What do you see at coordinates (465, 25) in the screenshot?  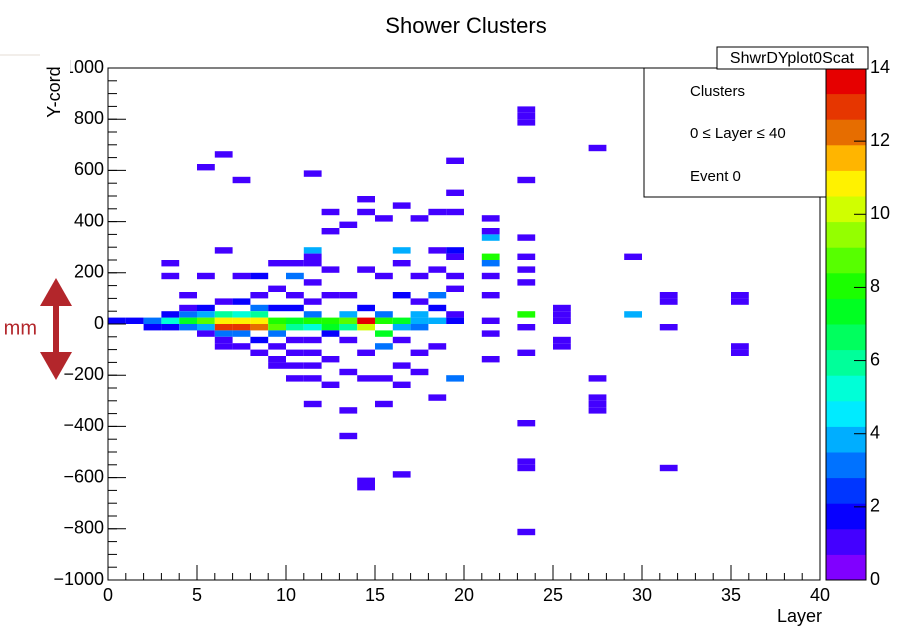 I see `chart-title: Shower Clusters` at bounding box center [465, 25].